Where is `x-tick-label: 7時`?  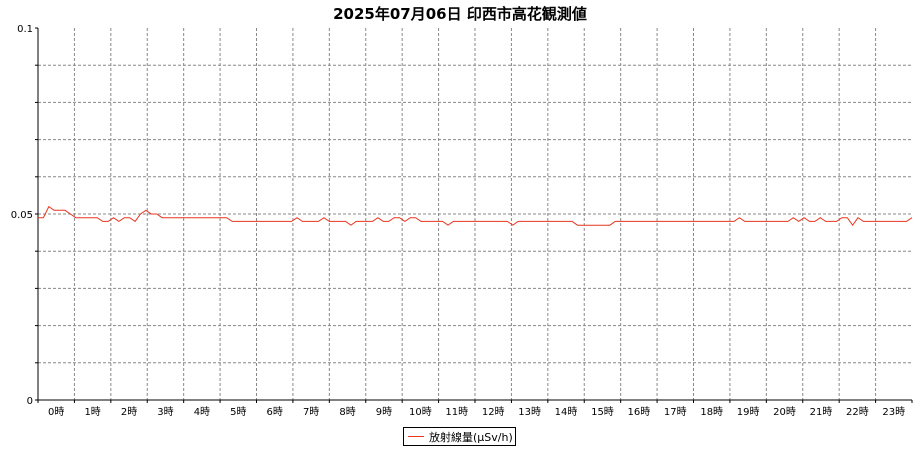
x-tick-label: 7時 is located at coordinates (311, 412).